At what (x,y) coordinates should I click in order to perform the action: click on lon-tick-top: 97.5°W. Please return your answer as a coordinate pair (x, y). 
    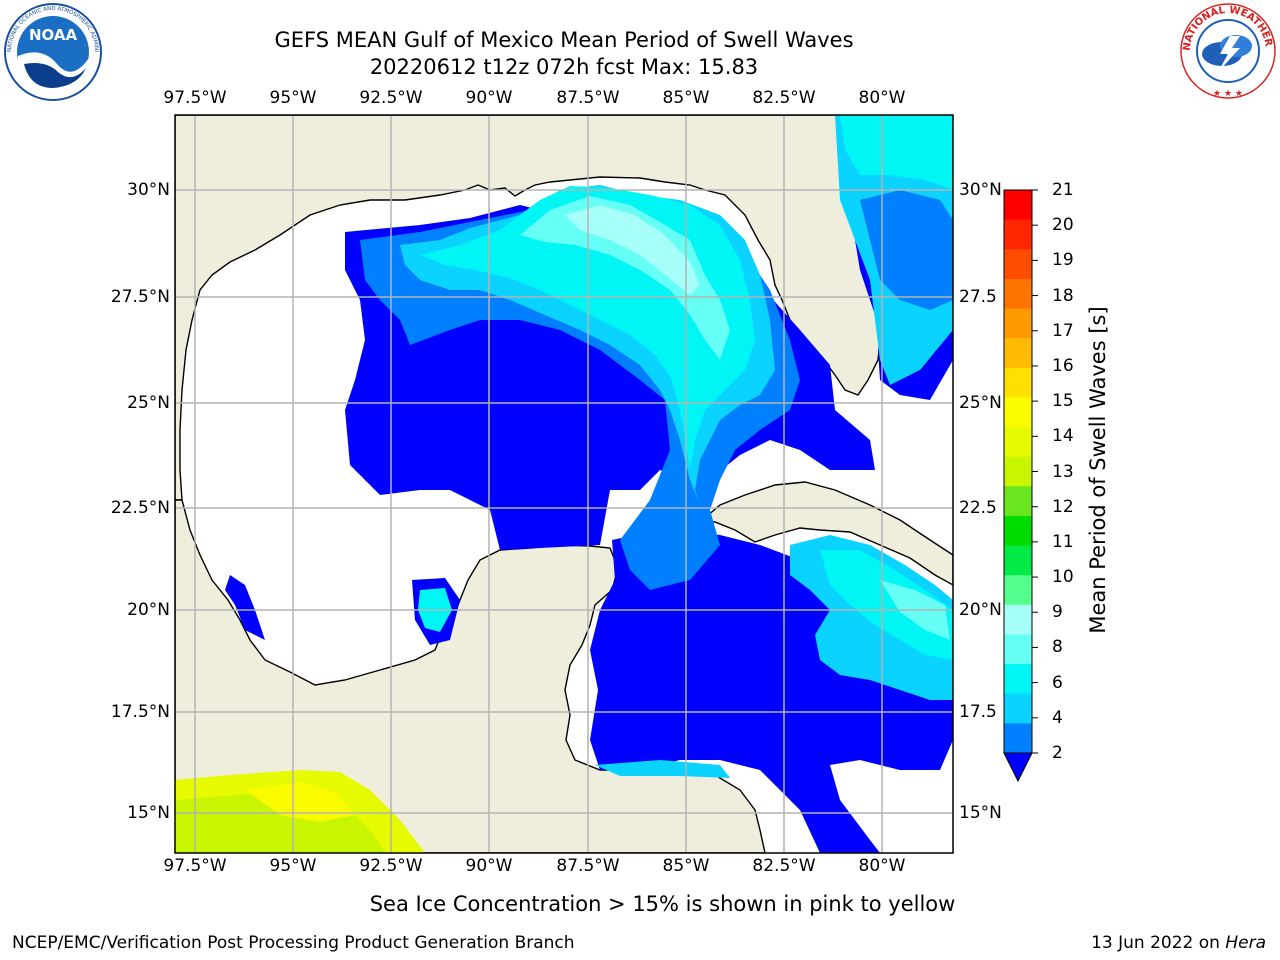
    Looking at the image, I should click on (195, 98).